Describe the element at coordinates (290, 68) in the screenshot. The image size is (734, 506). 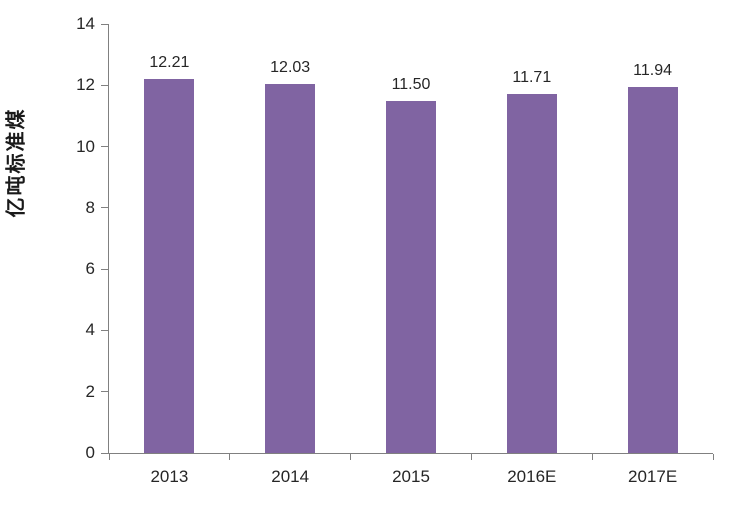
I see `bar-value-label: 12.03` at that location.